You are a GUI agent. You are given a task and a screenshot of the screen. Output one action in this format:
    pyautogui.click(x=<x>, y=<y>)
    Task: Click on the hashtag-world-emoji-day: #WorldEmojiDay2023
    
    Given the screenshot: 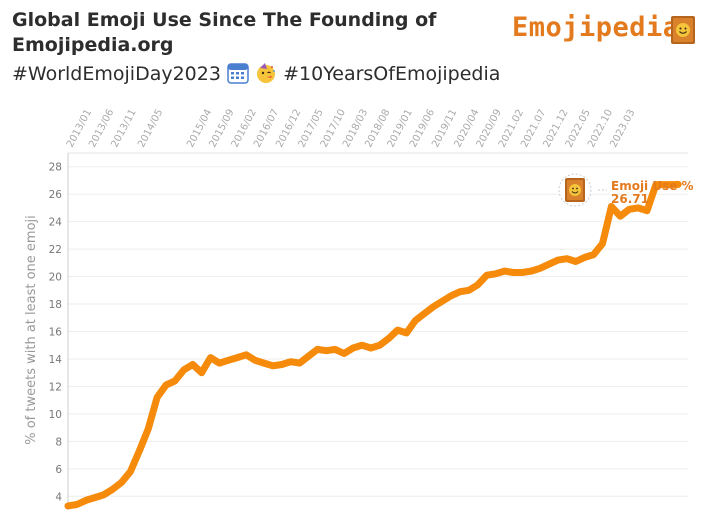 What is the action you would take?
    pyautogui.click(x=116, y=74)
    